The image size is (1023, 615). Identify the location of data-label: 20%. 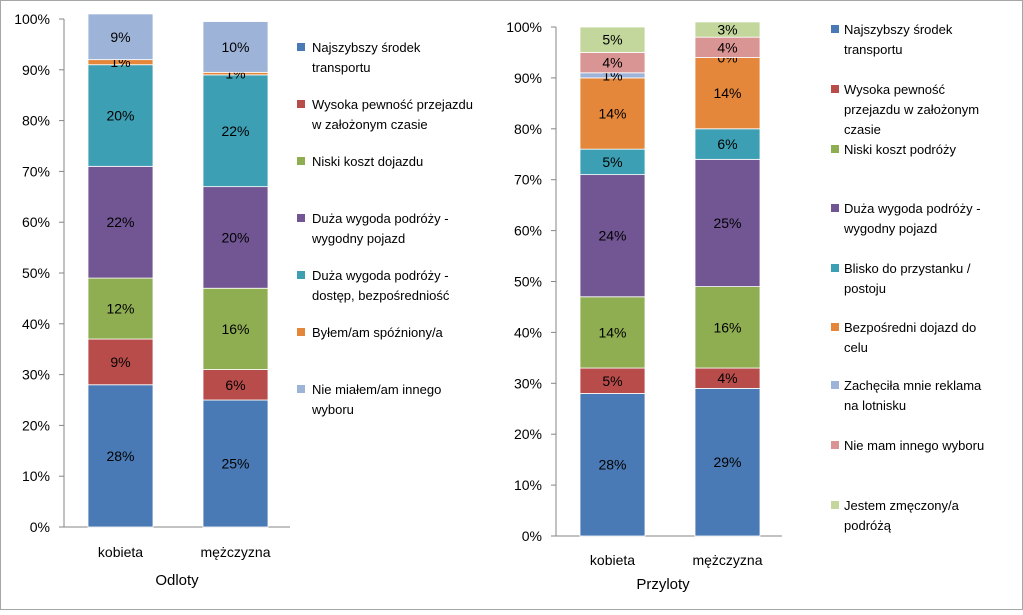
(120, 116).